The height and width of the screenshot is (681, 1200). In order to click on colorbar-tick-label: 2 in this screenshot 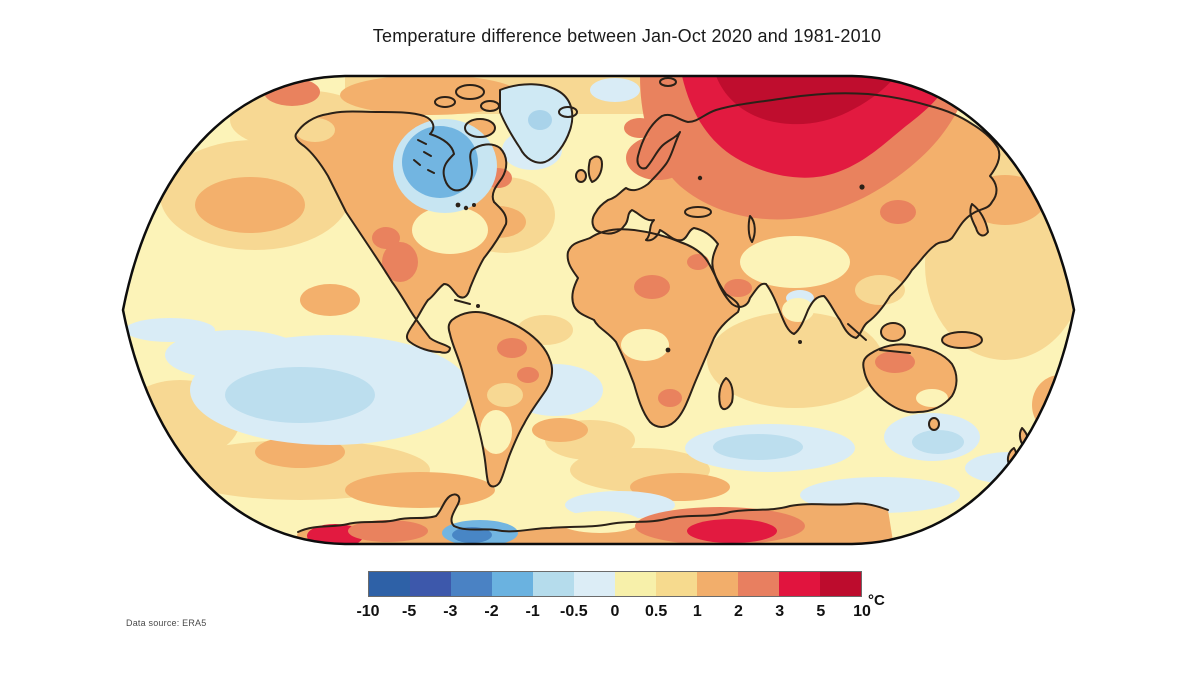, I will do `click(738, 611)`.